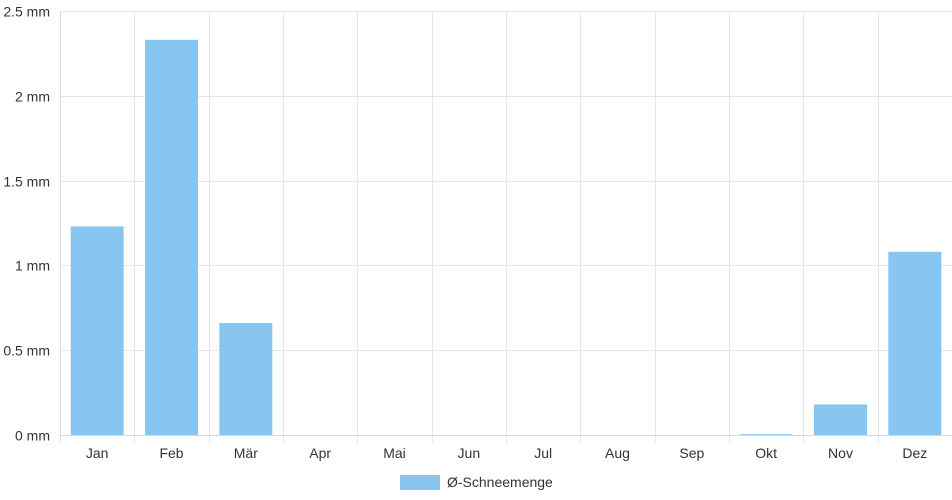 This screenshot has width=952, height=500. I want to click on bar-nov, so click(840, 419).